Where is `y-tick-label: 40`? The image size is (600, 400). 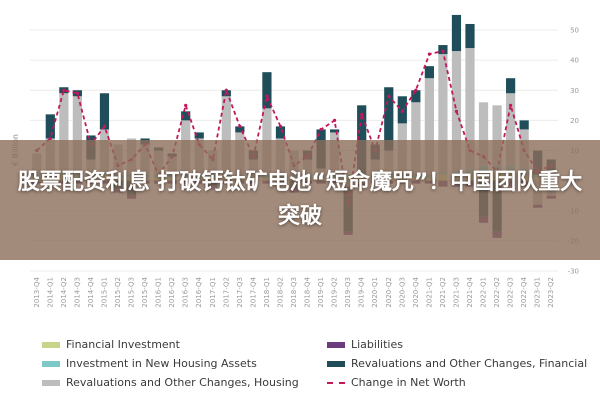 y-tick-label: 40 is located at coordinates (574, 61).